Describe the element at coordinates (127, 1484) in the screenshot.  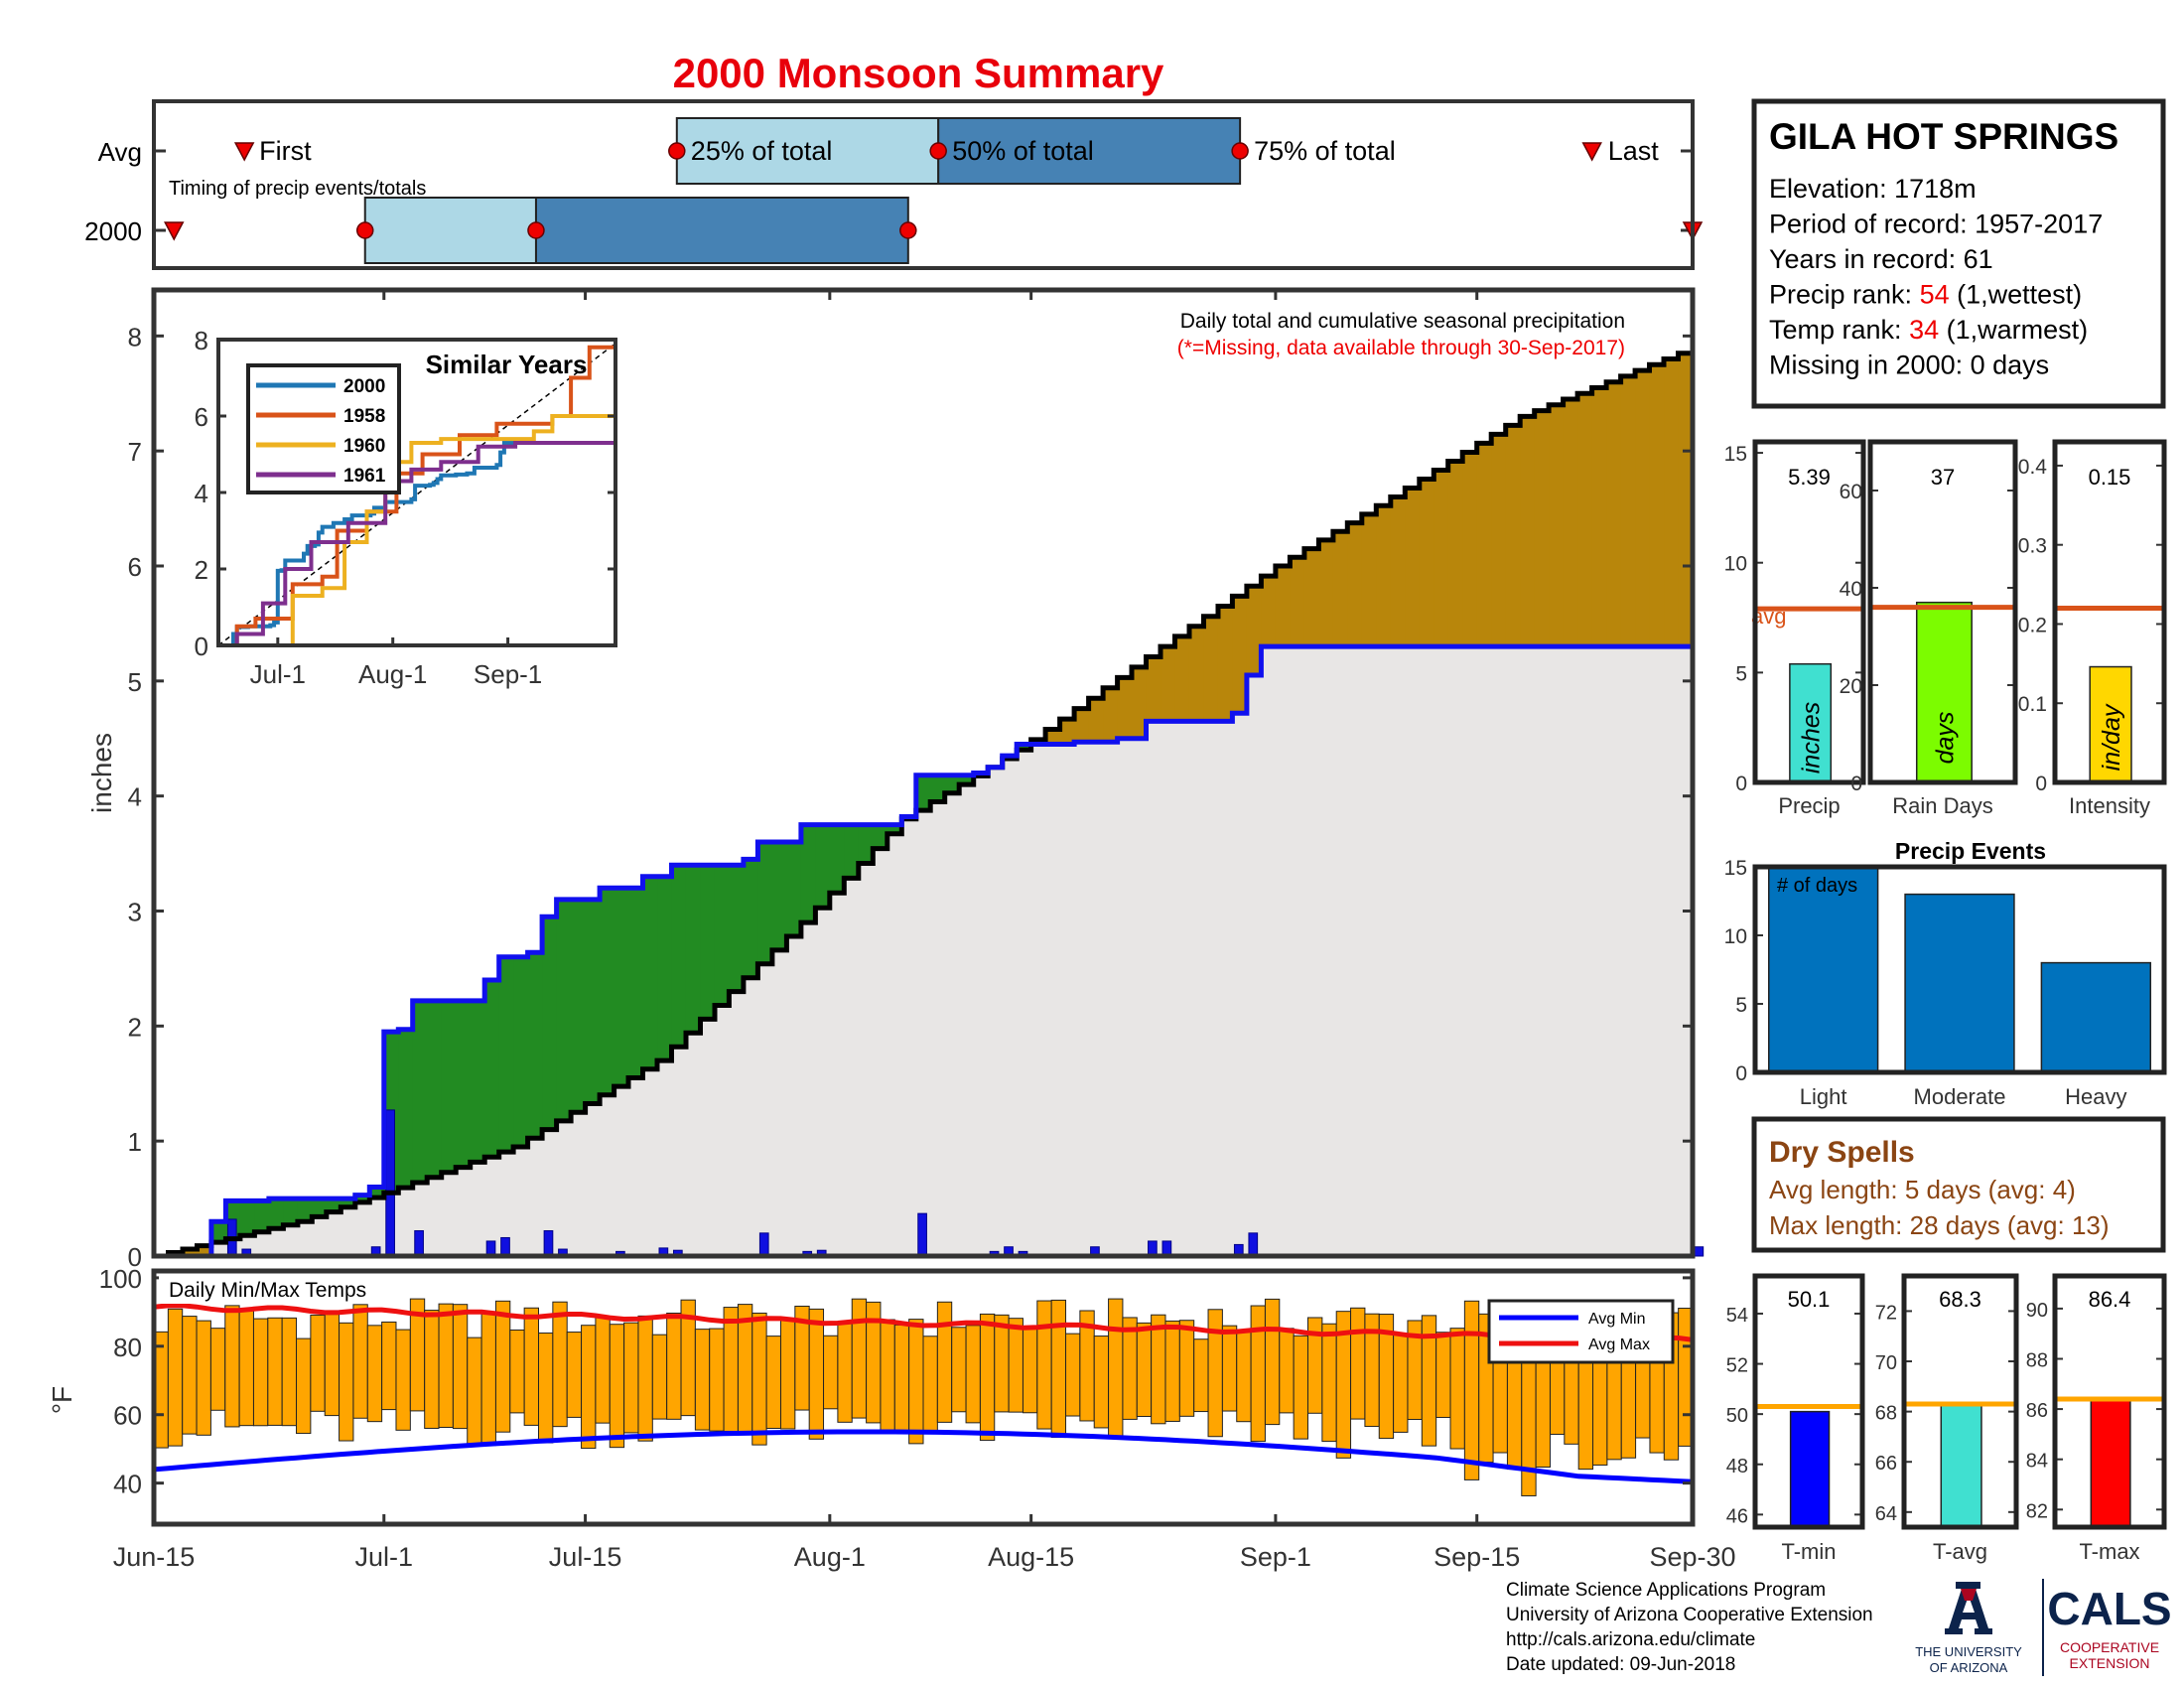
I see `temp-y-tick-label: 40` at that location.